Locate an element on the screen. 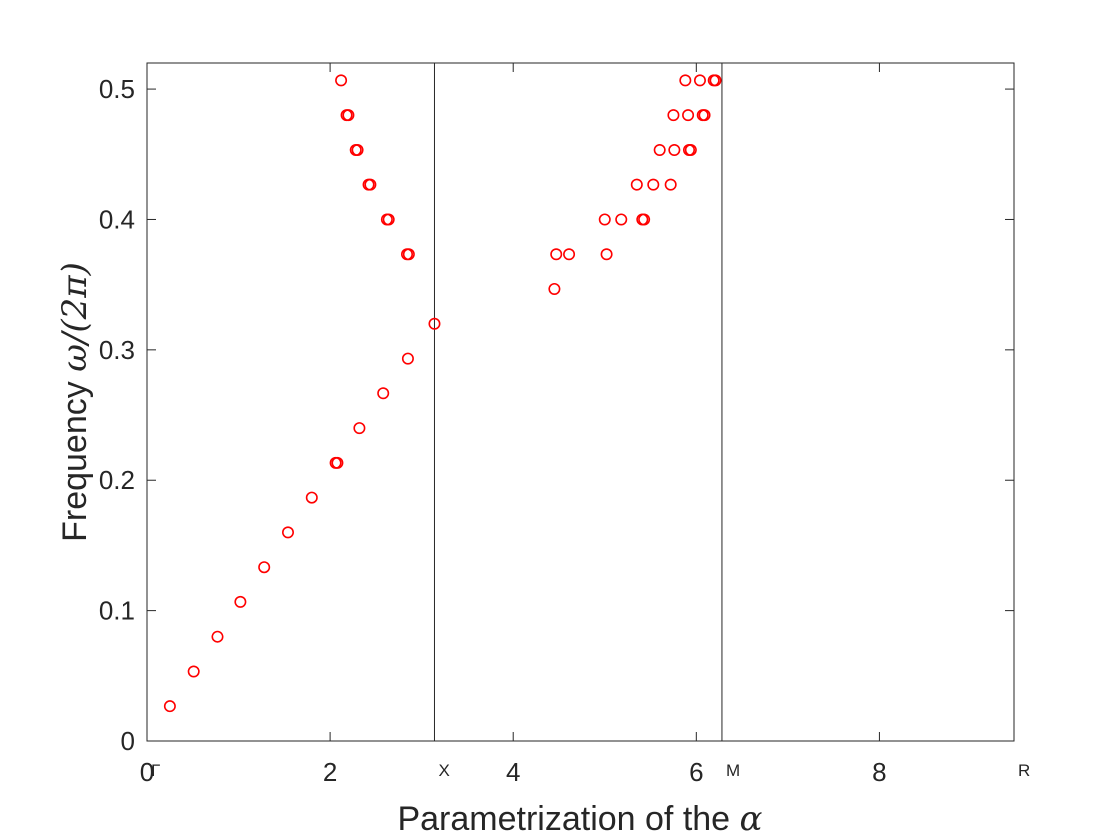 This screenshot has height=840, width=1120. x-tick-label: 0 is located at coordinates (147, 772).